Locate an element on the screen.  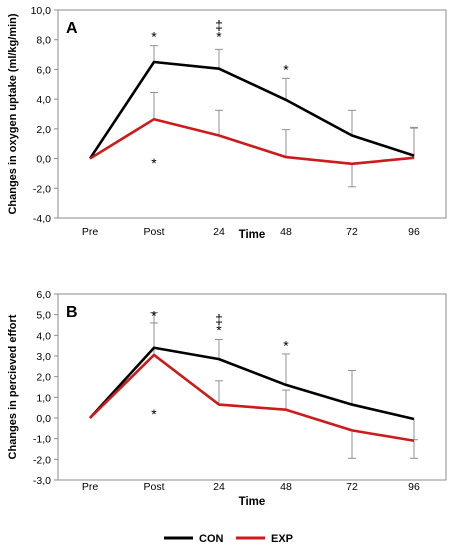
legend-label-exp: EXP is located at coordinates (282, 539).